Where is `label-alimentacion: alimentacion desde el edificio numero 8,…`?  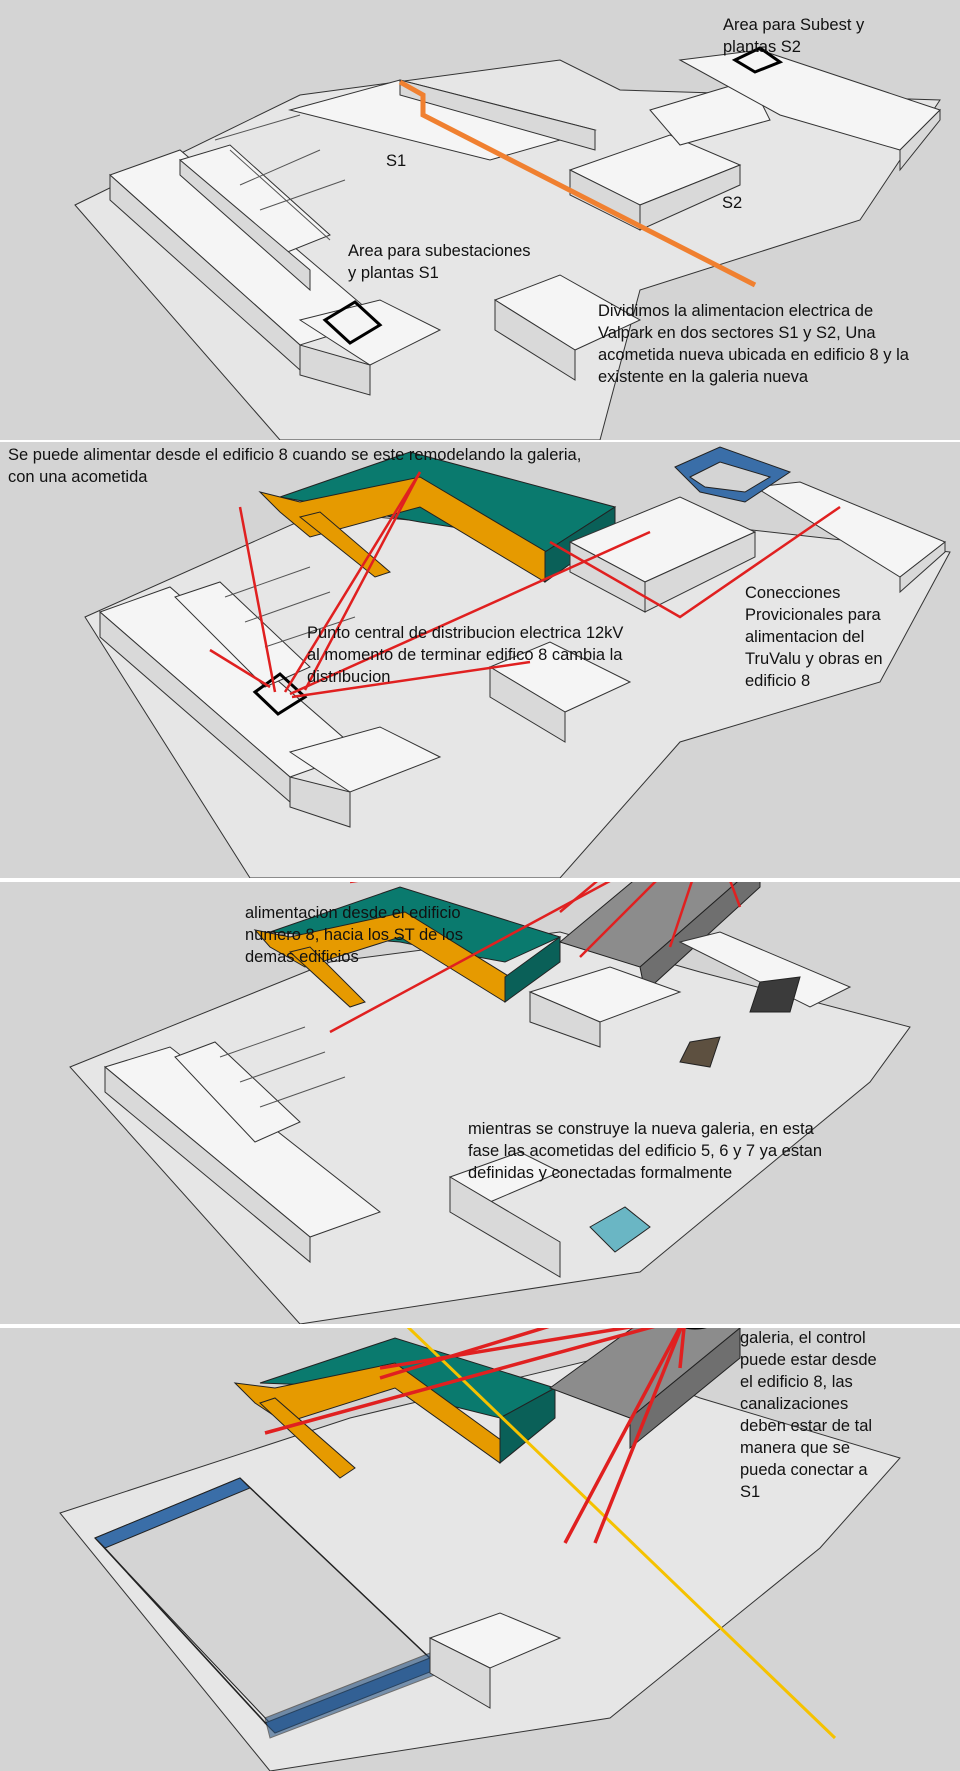 label-alimentacion: alimentacion desde el edificio numero 8,… is located at coordinates (354, 935).